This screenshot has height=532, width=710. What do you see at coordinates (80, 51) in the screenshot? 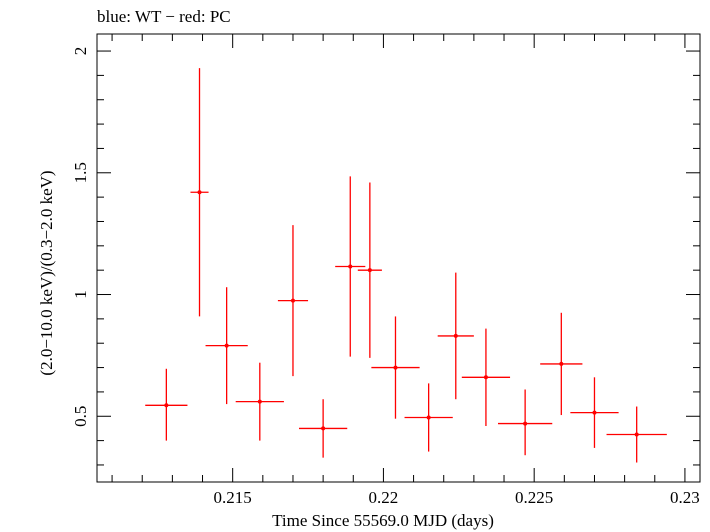
I see `y-tick-label: 2` at bounding box center [80, 51].